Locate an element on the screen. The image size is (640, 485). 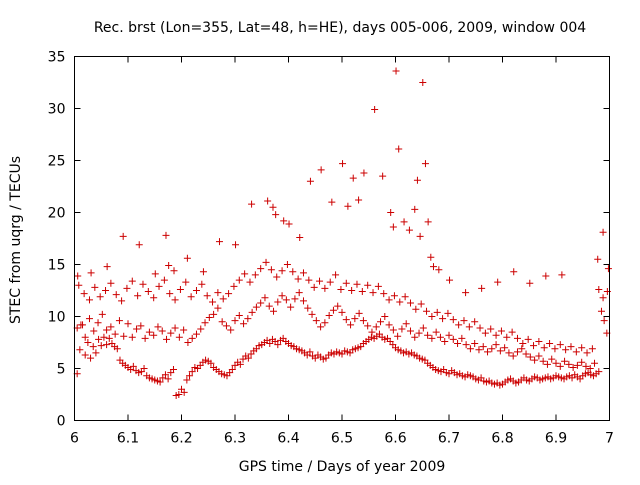
y-axis-label: STEC from uqrg / TECUs is located at coordinates (16, 240).